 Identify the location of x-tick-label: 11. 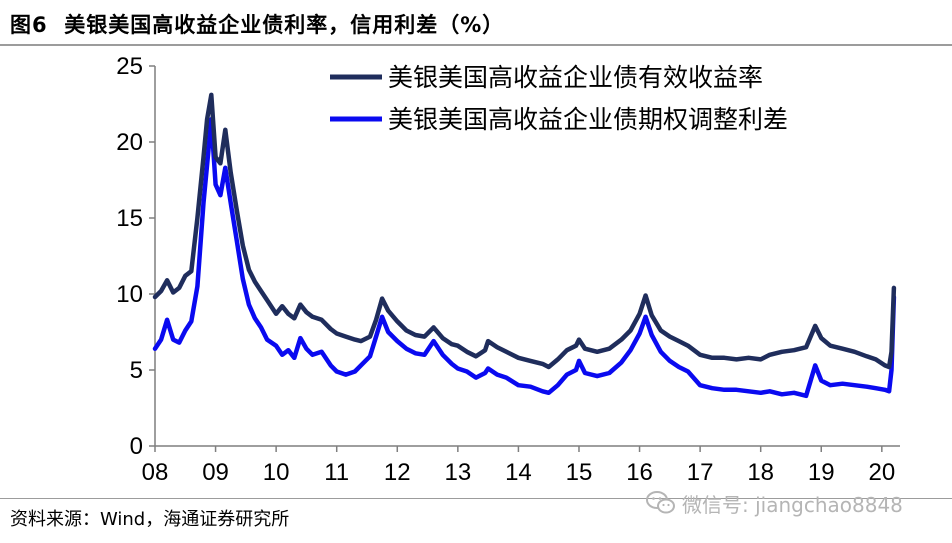
(336, 472).